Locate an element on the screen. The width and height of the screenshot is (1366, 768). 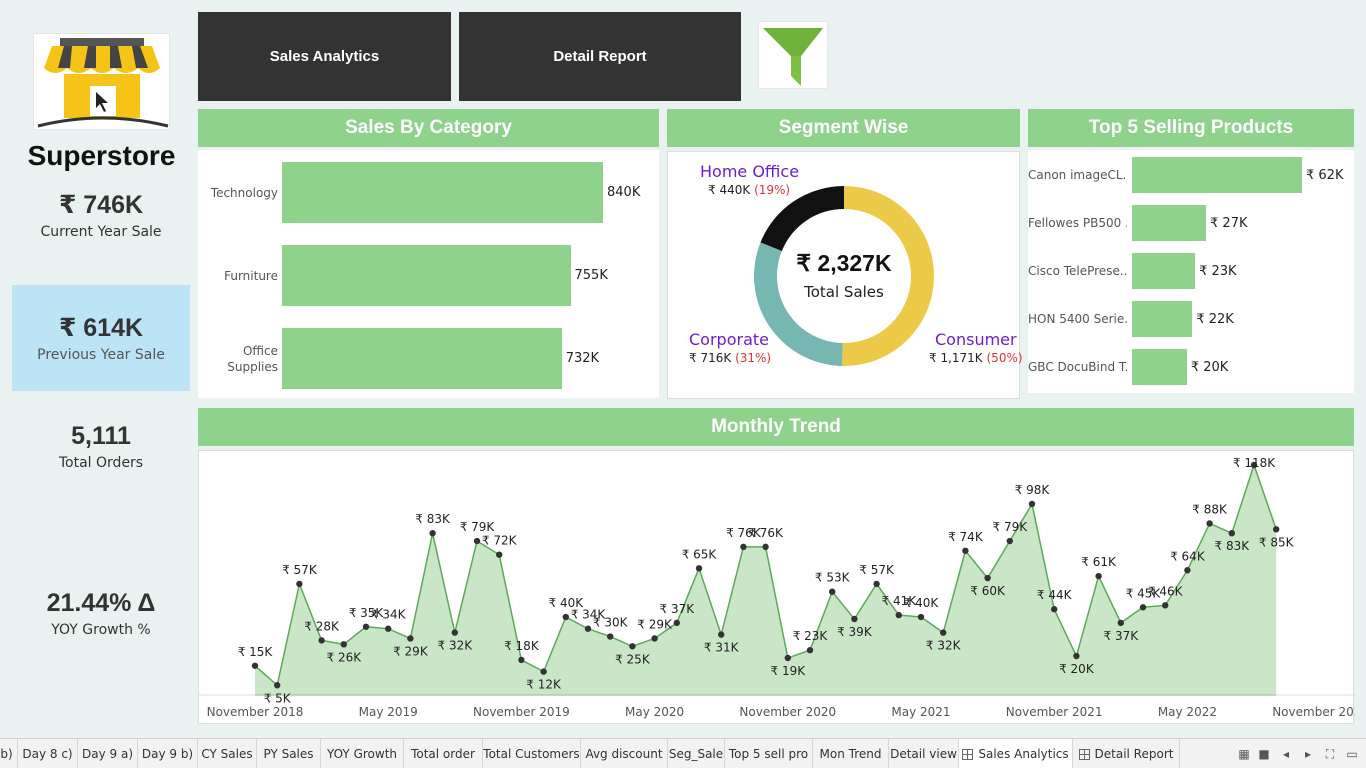
sheet-tab-detail-report: Detail Report is located at coordinates (1126, 753).